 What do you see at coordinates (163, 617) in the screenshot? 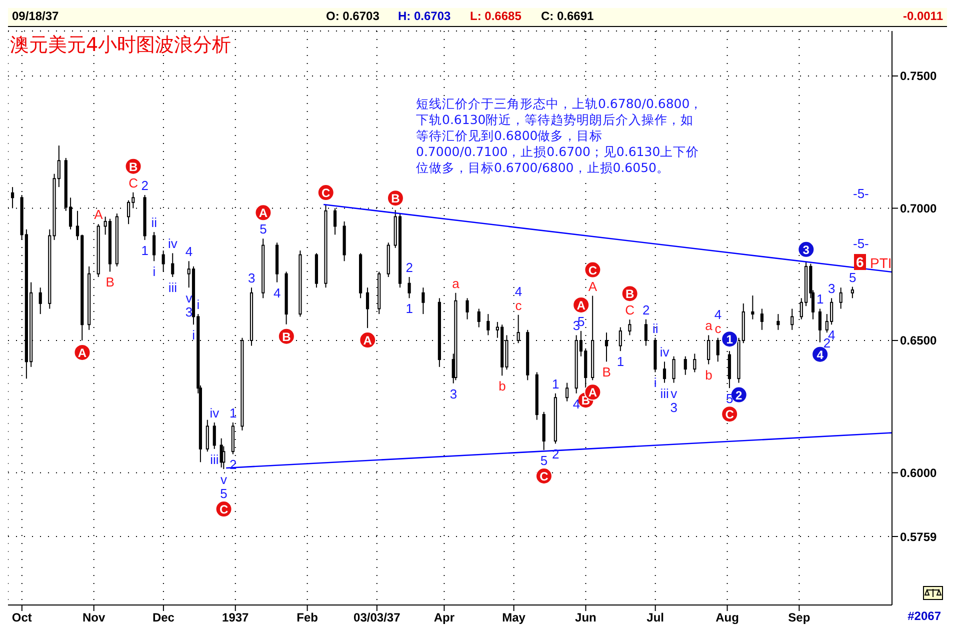
I see `x-tick-label: Dec` at bounding box center [163, 617].